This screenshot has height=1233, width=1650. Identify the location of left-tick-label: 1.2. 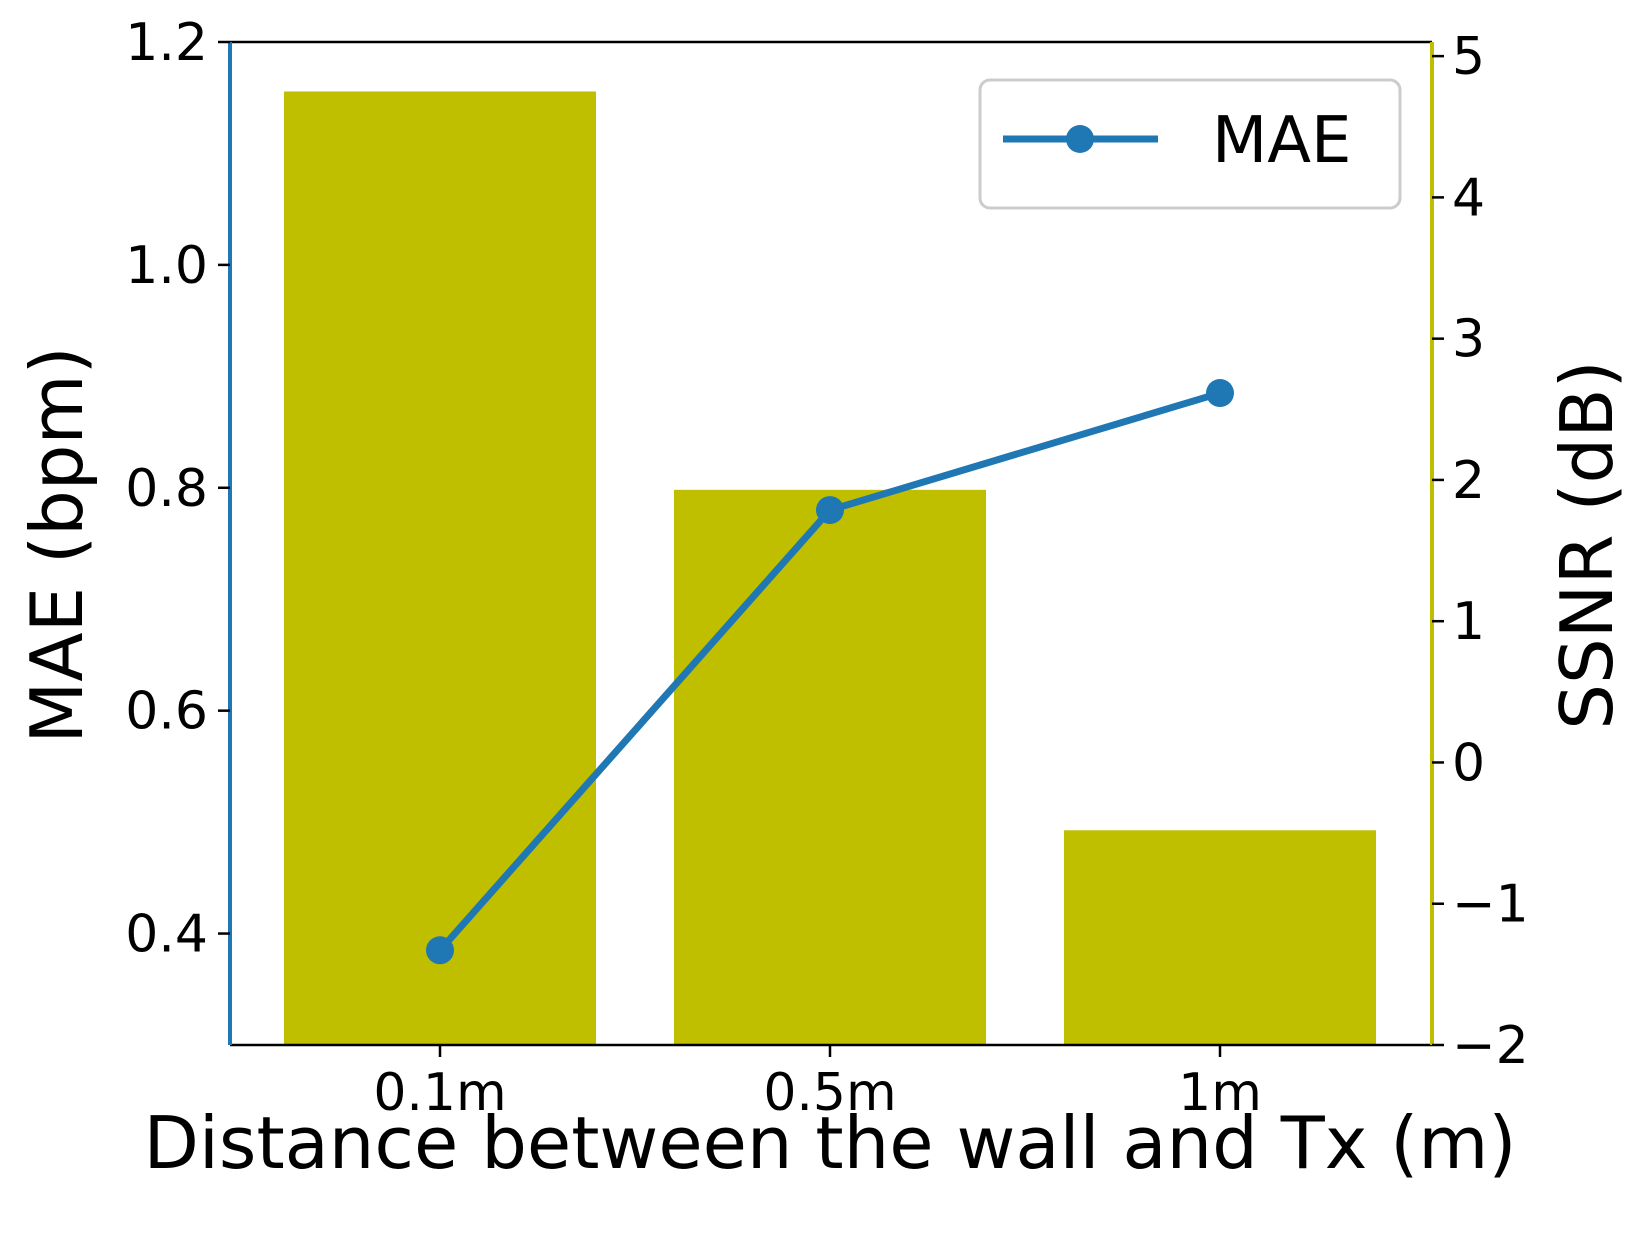
(166, 43).